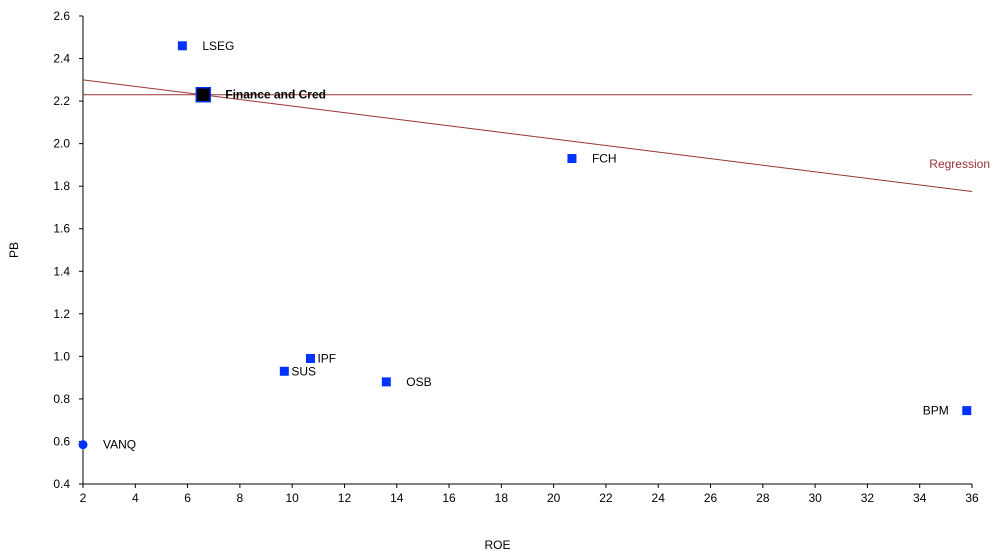  I want to click on data-point: SUS, so click(297, 371).